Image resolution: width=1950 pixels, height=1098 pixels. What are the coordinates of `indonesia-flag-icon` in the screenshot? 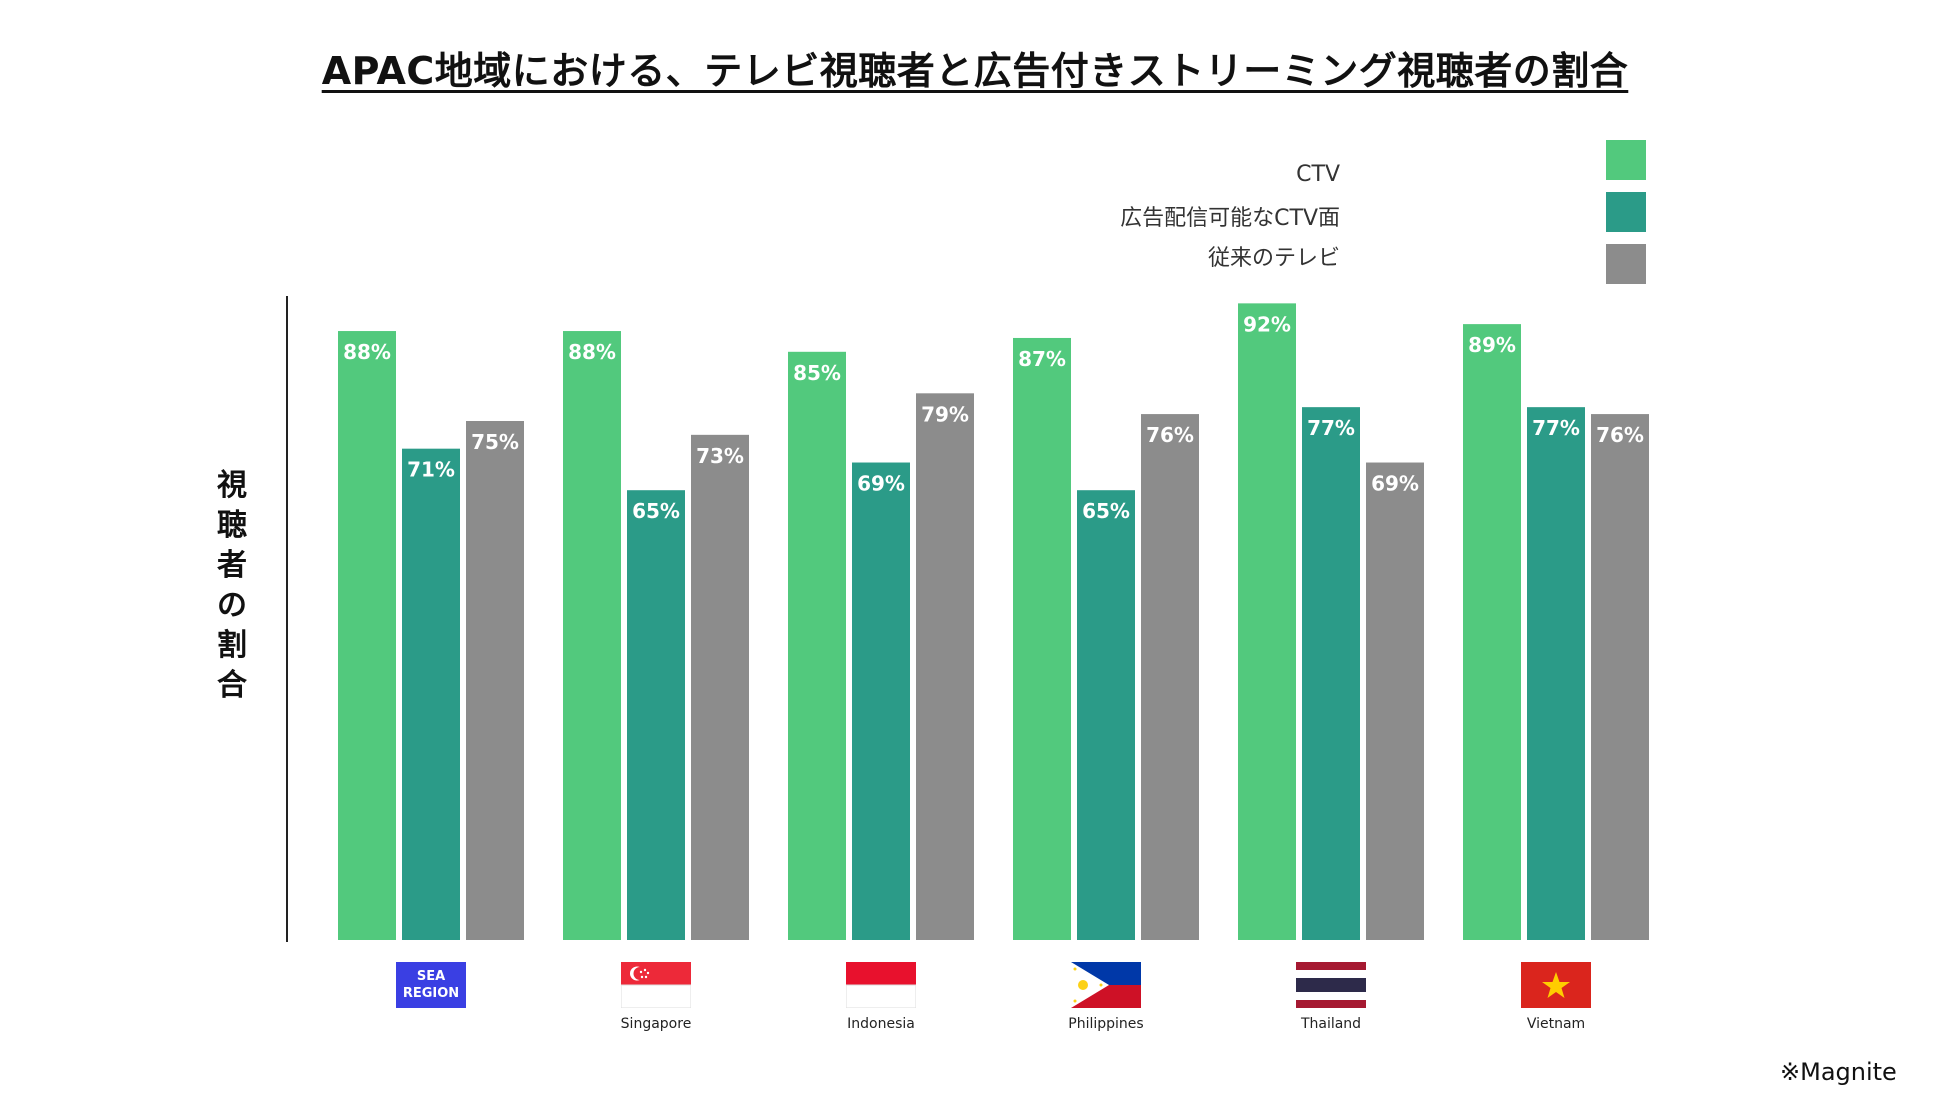 It's located at (881, 985).